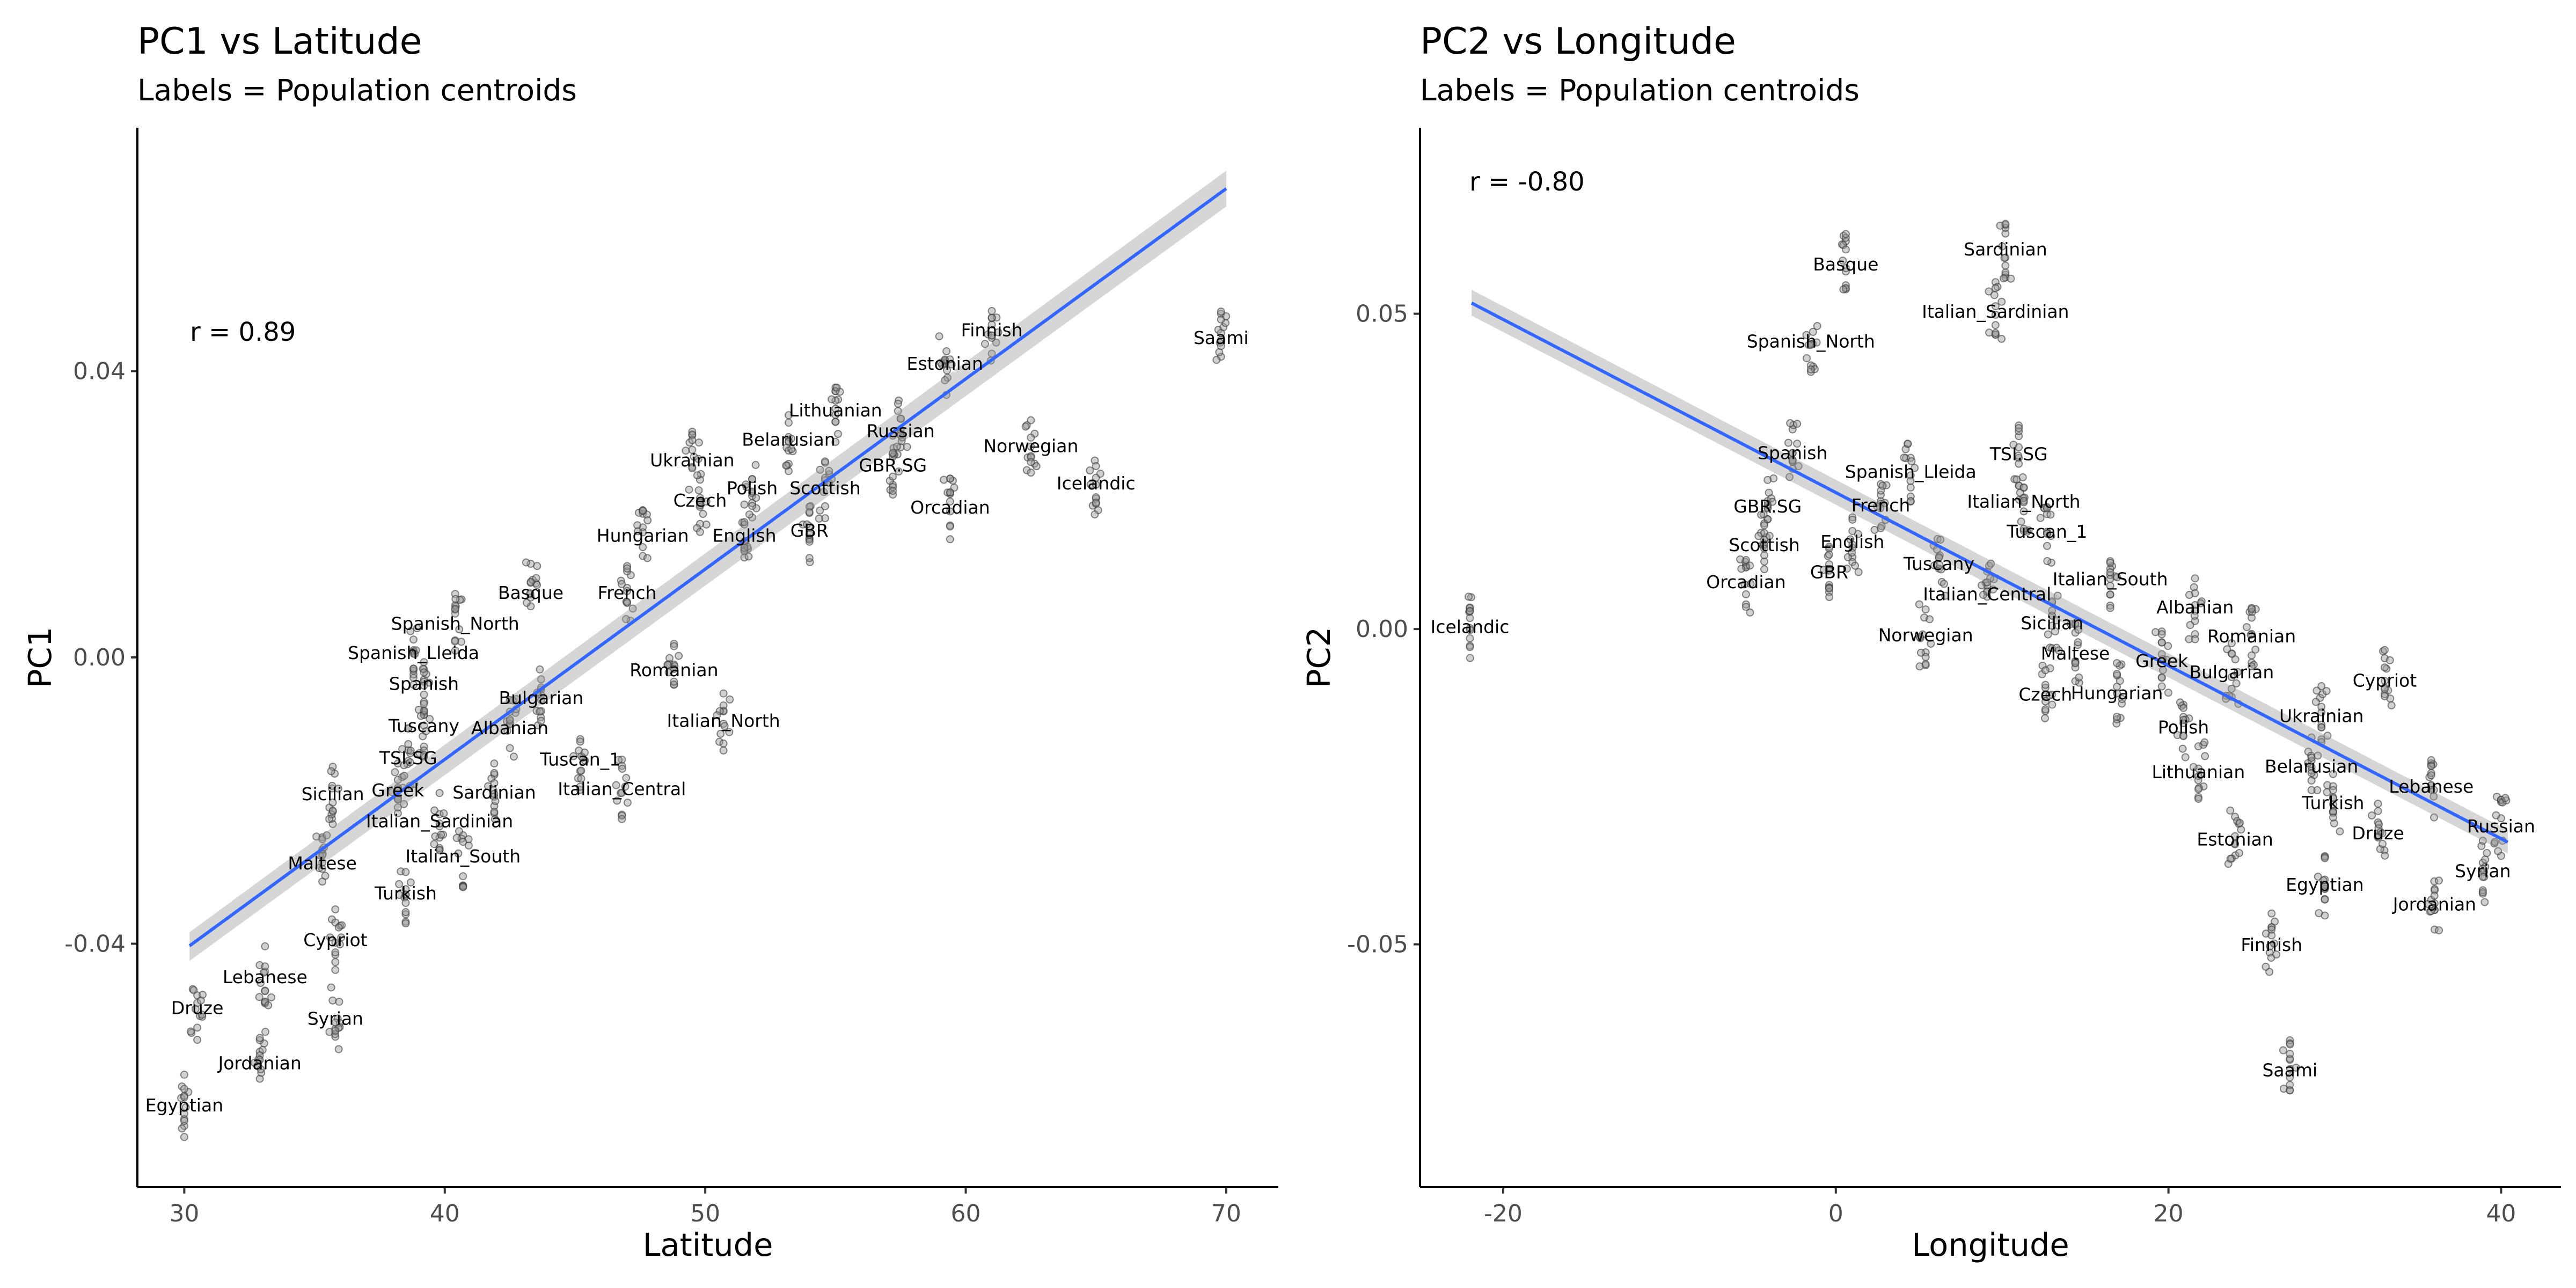  I want to click on y-tick-label: 0.00, so click(99, 657).